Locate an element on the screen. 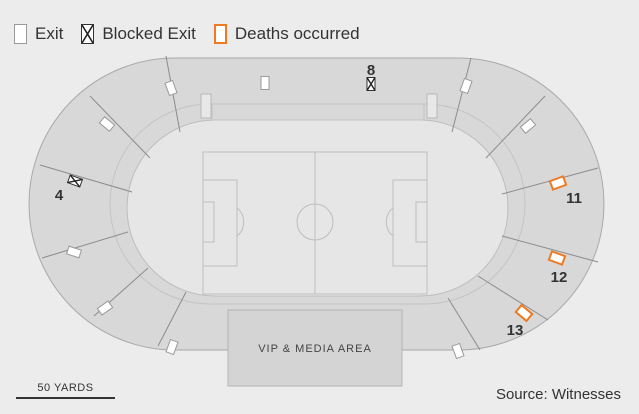 The width and height of the screenshot is (639, 414). top-stand-post-right is located at coordinates (432, 106).